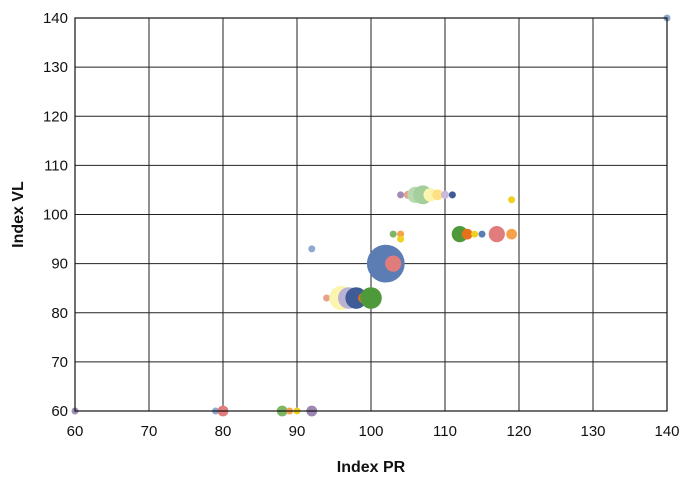 Image resolution: width=682 pixels, height=477 pixels. I want to click on y-tick-label: 70, so click(59, 362).